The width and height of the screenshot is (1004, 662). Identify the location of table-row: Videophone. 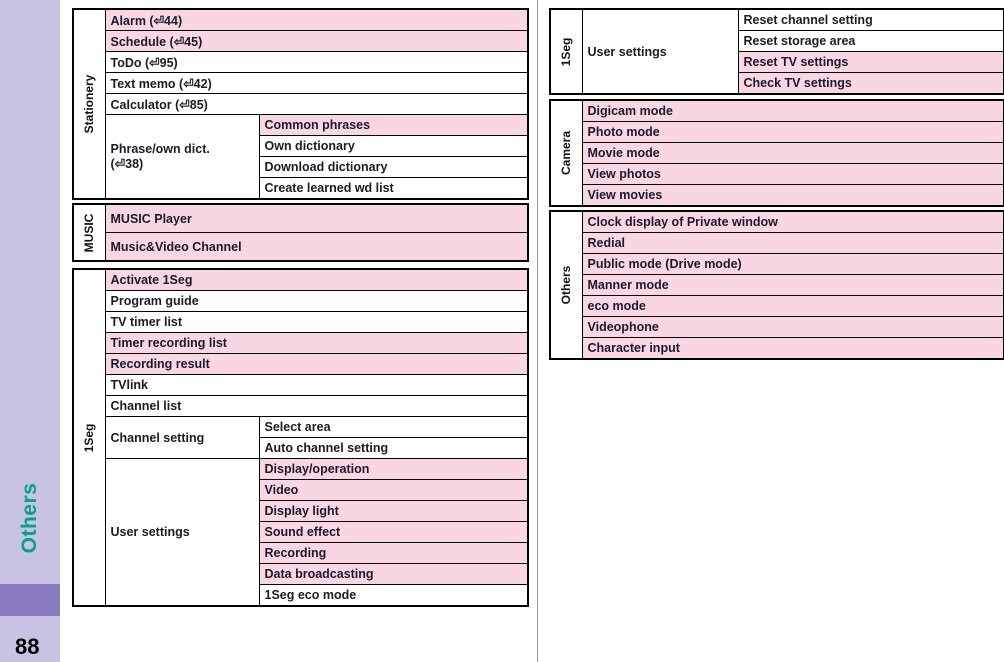
(777, 327).